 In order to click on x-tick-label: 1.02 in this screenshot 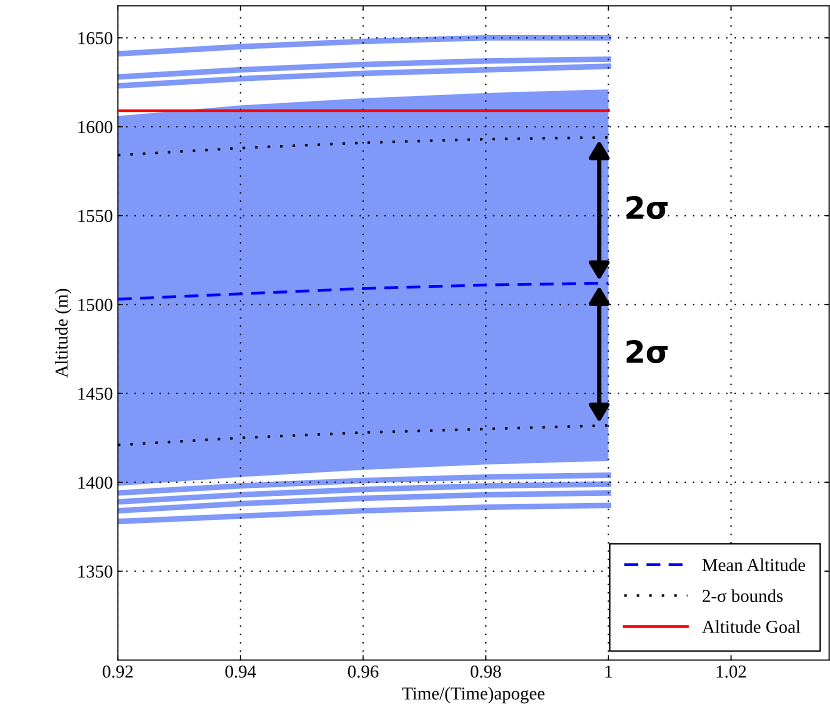, I will do `click(731, 672)`.